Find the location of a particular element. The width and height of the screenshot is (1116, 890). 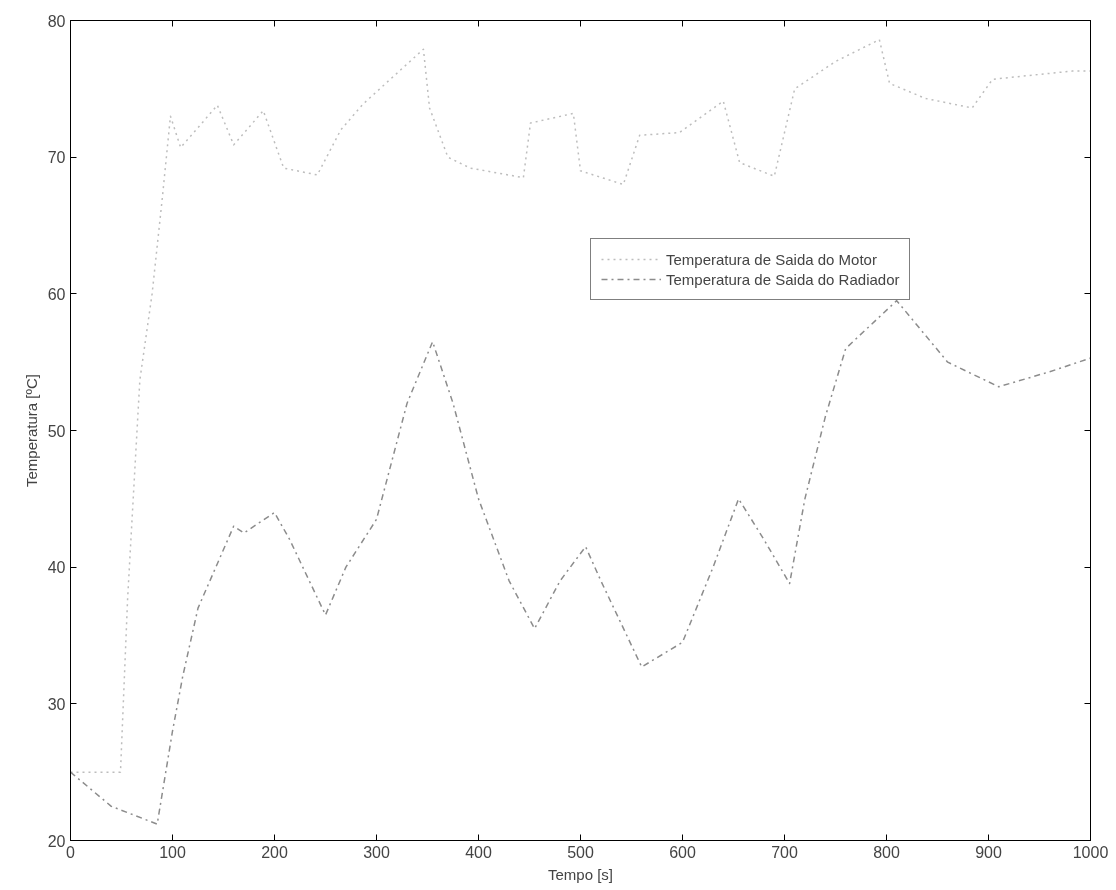

x-tick-label: 600 is located at coordinates (682, 852).